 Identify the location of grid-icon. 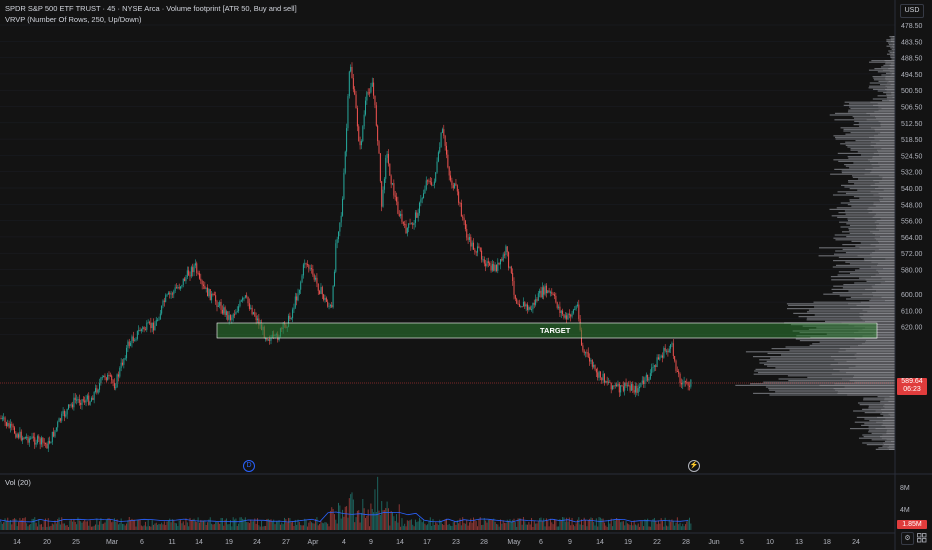
(921, 537).